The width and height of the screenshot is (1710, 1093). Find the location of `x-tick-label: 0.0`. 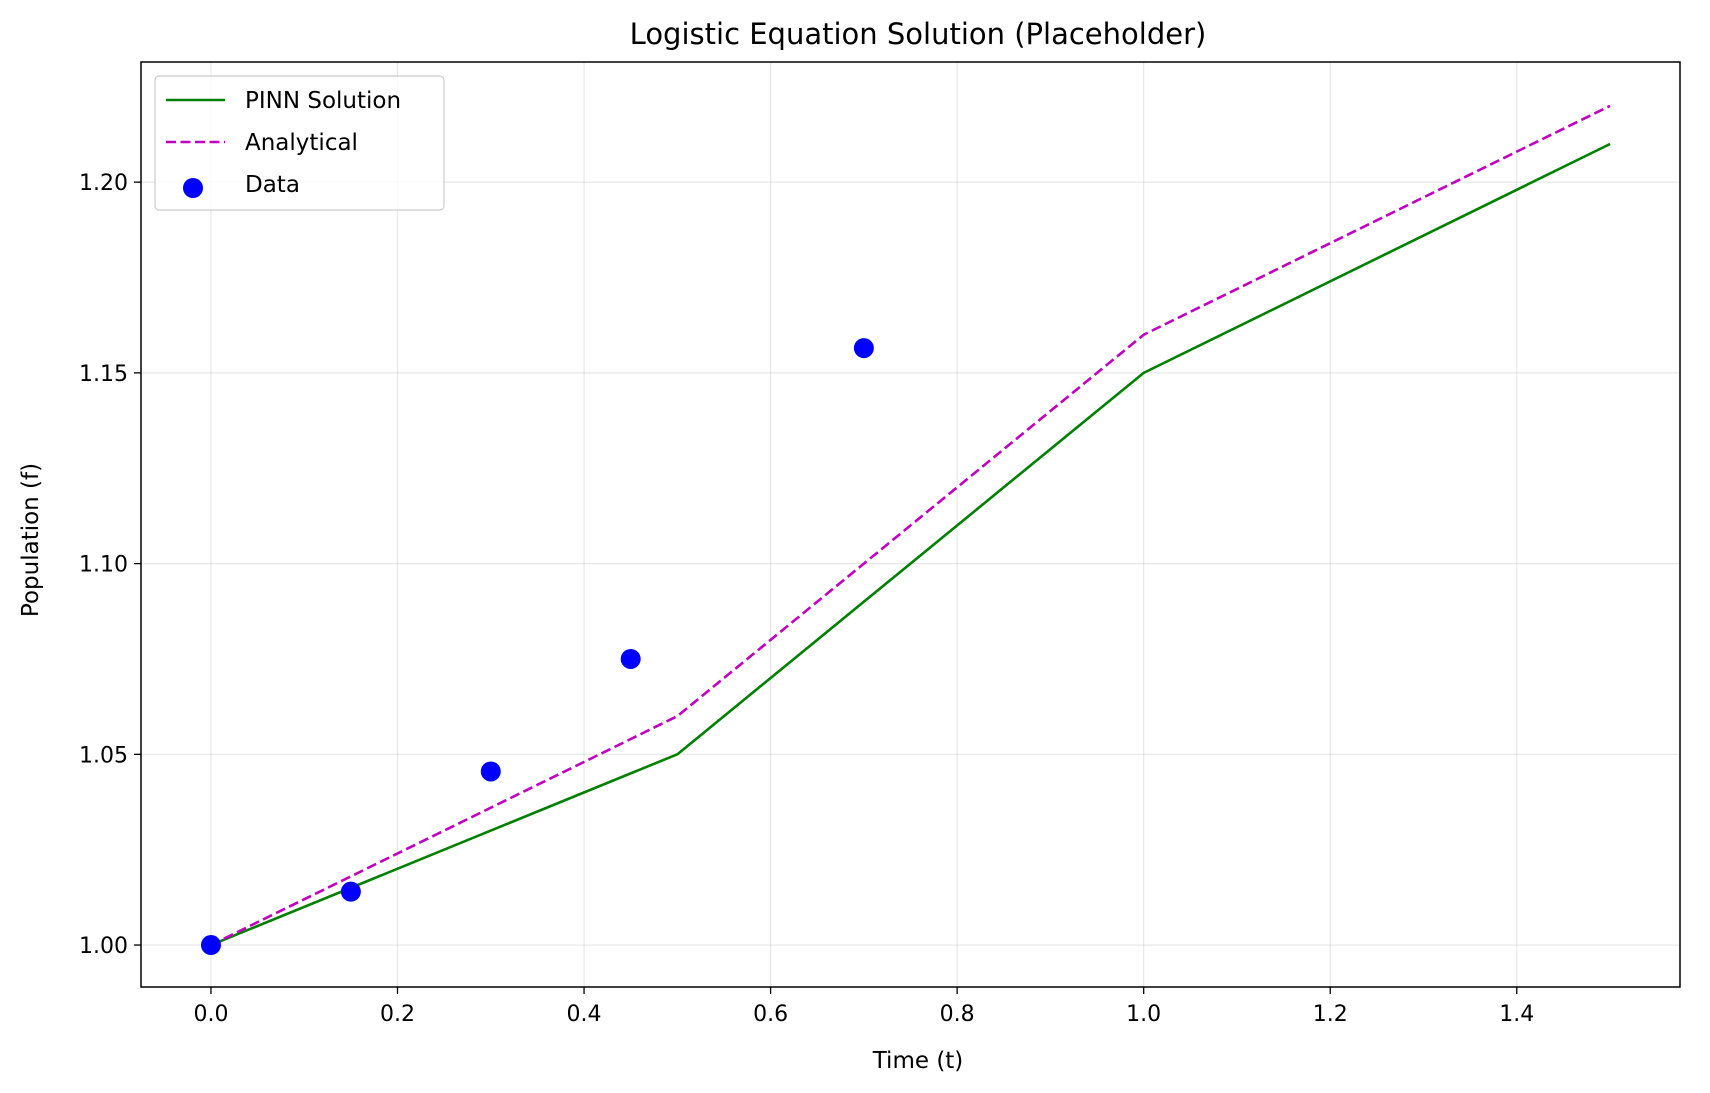

x-tick-label: 0.0 is located at coordinates (210, 1014).